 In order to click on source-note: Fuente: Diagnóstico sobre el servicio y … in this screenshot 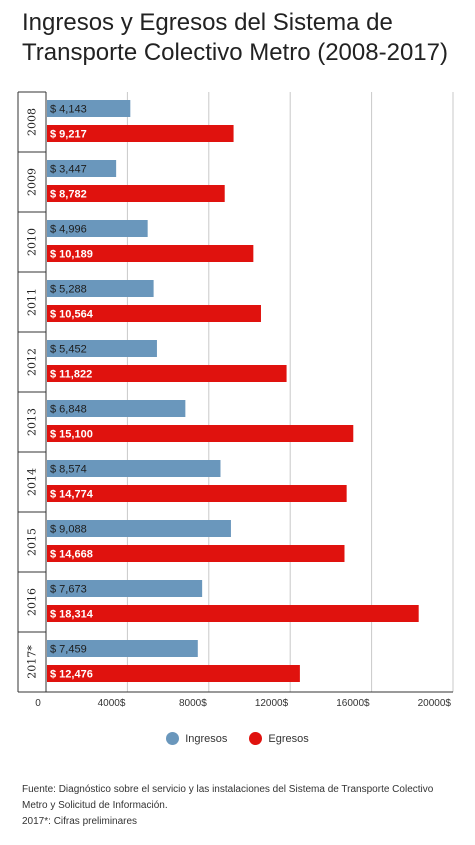, I will do `click(228, 797)`.